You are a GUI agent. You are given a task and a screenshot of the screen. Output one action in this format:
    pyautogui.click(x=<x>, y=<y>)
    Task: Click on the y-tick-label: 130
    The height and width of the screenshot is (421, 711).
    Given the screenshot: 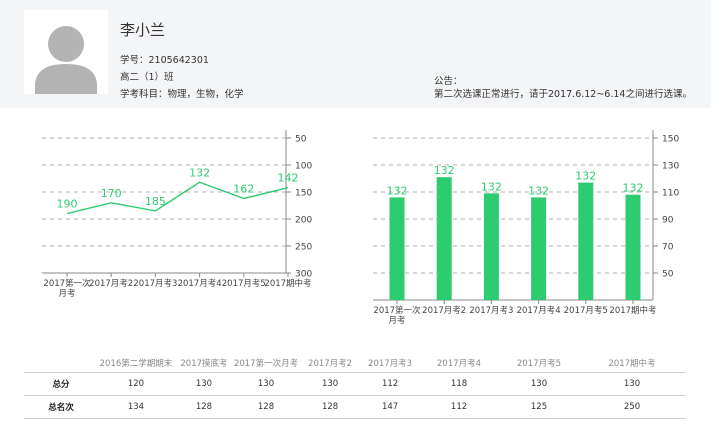 What is the action you would take?
    pyautogui.click(x=670, y=167)
    